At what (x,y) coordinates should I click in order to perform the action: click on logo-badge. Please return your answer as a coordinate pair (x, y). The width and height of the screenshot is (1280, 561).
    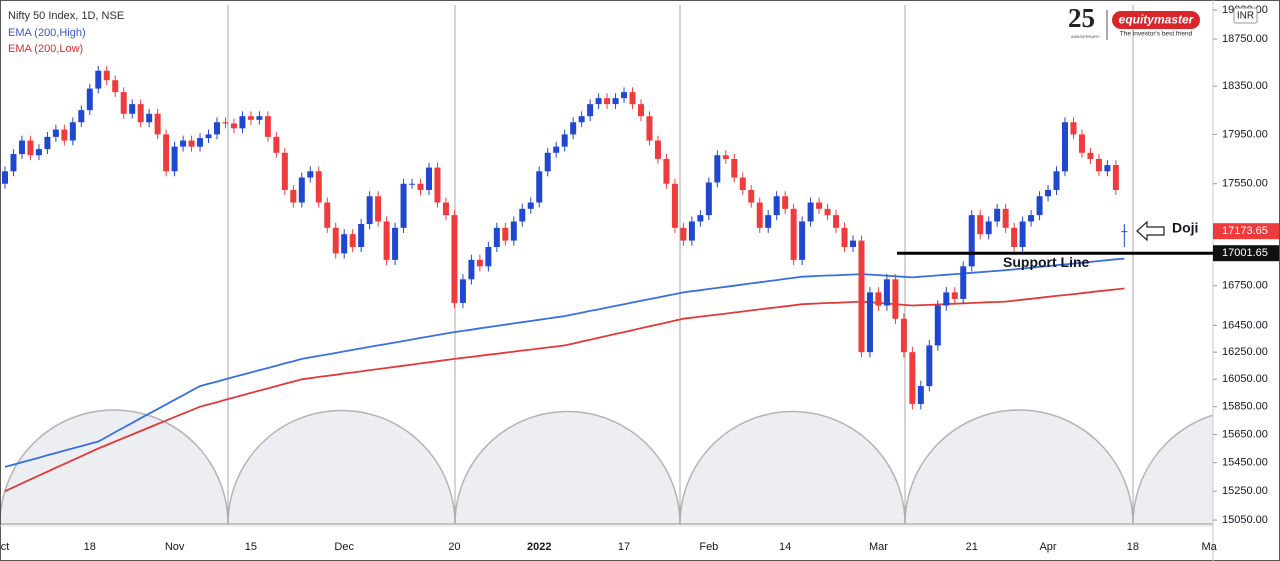
    Looking at the image, I should click on (1156, 20).